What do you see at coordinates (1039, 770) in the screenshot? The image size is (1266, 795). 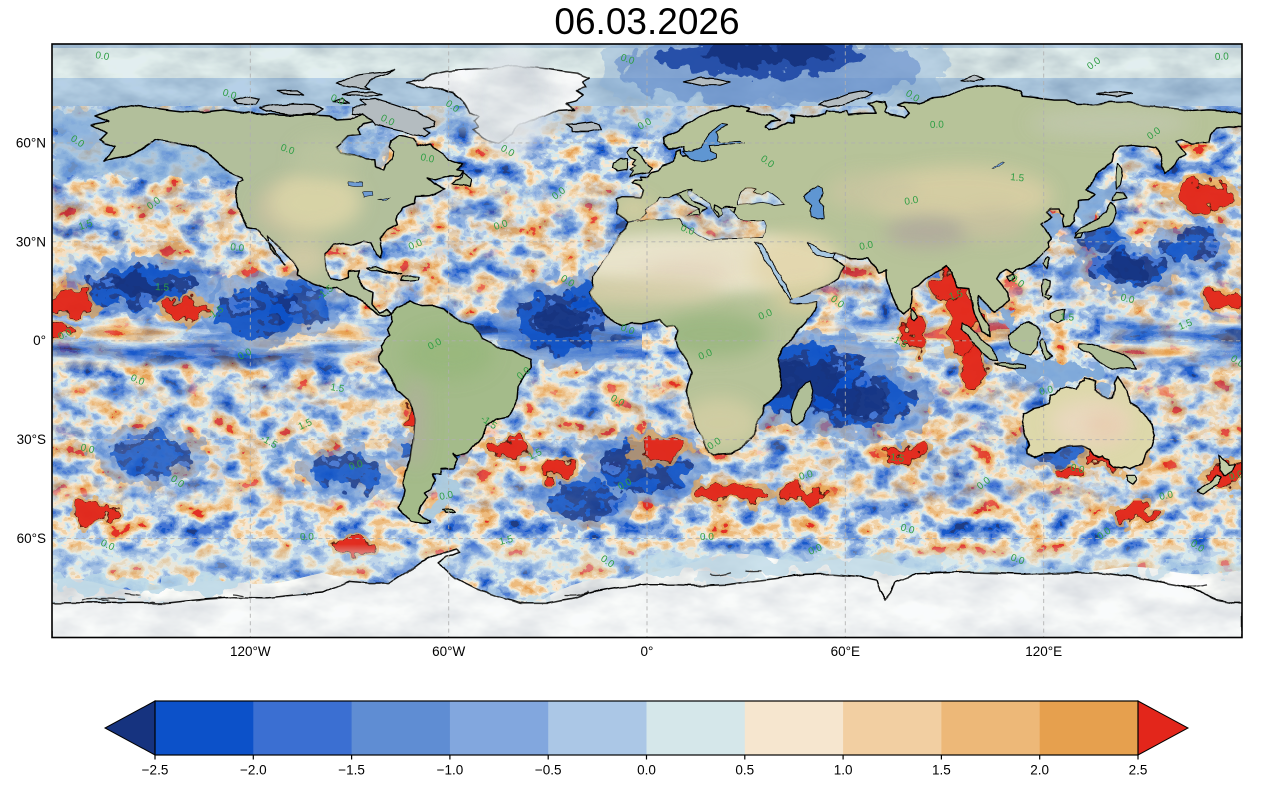 I see `svg-text: 2.0` at bounding box center [1039, 770].